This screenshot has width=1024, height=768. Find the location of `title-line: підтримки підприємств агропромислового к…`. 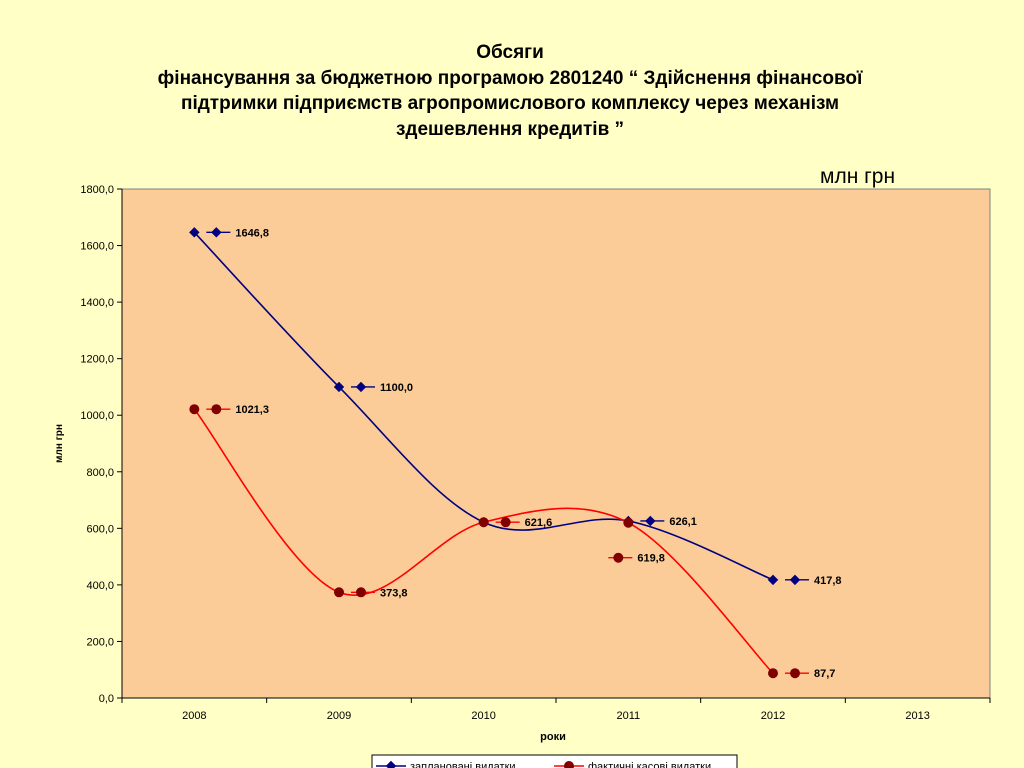

title-line: підтримки підприємств агропромислового к… is located at coordinates (510, 103).